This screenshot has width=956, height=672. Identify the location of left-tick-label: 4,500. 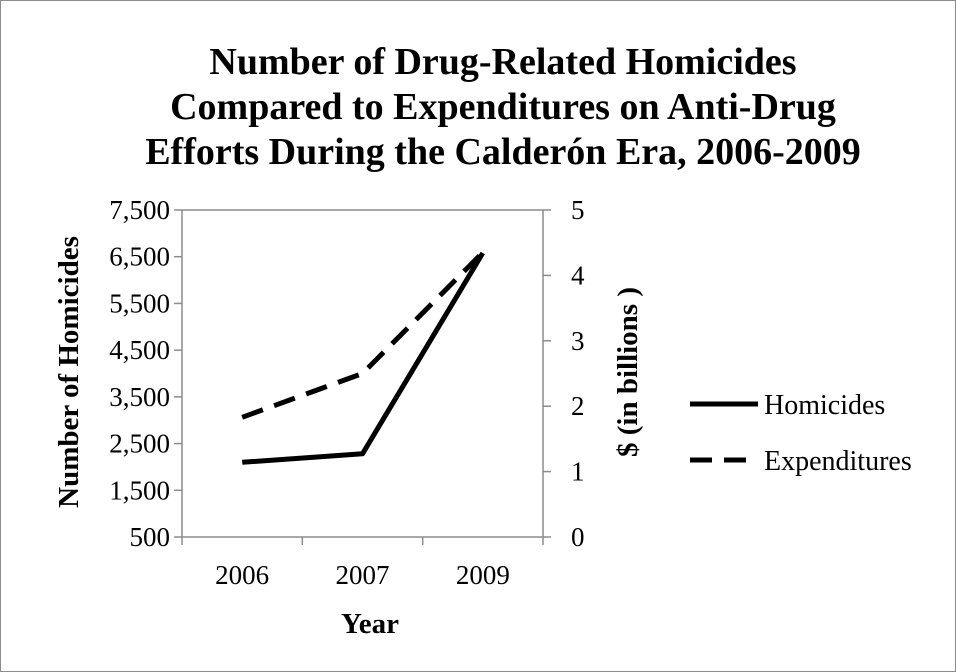
(139, 350).